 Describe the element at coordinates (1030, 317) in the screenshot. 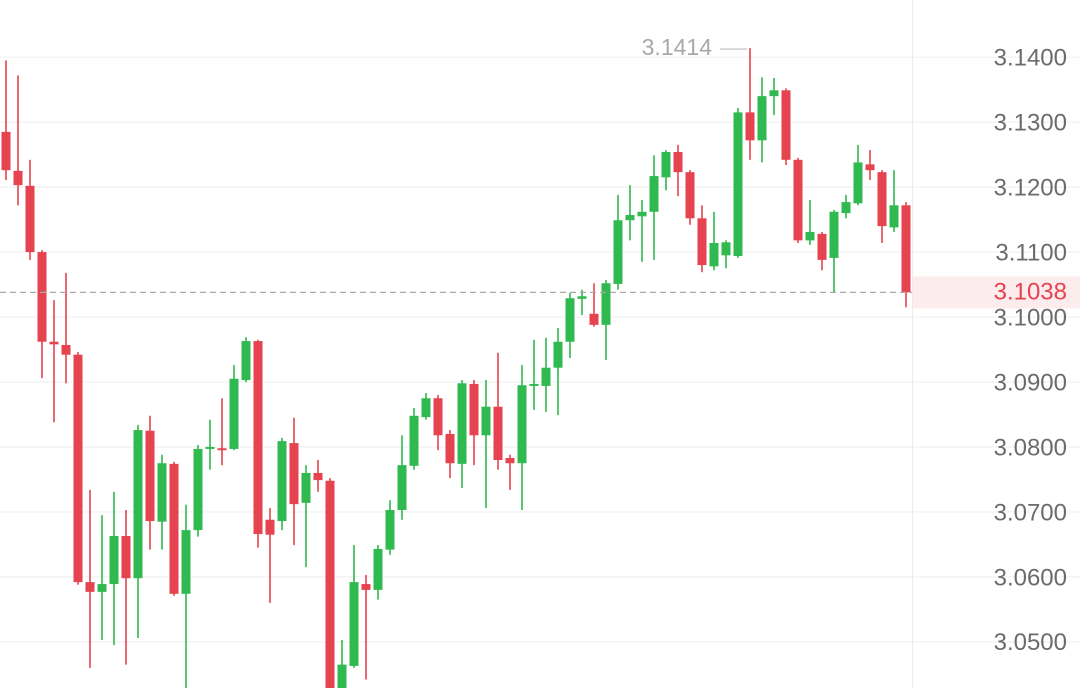

I see `y-tick-label: 3.1000` at that location.